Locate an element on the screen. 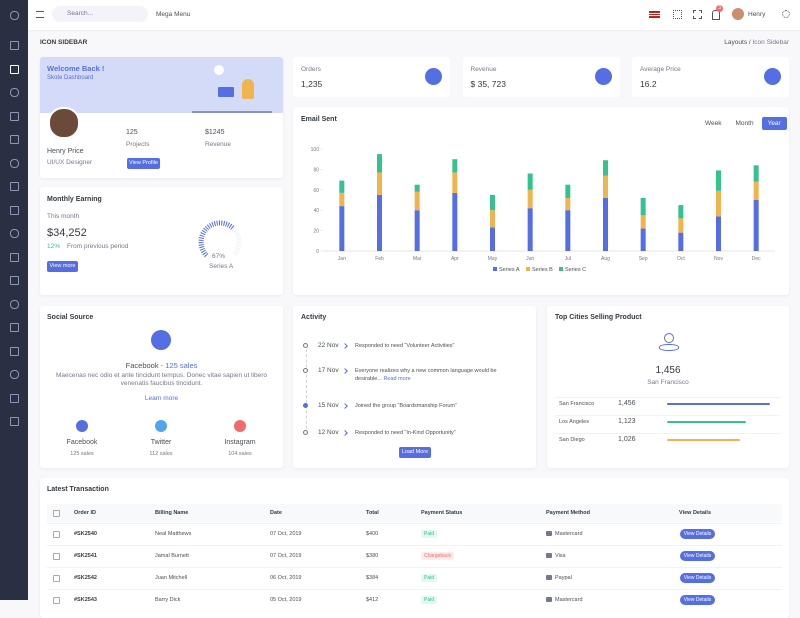 The image size is (800, 618). period-tab: Month is located at coordinates (744, 123).